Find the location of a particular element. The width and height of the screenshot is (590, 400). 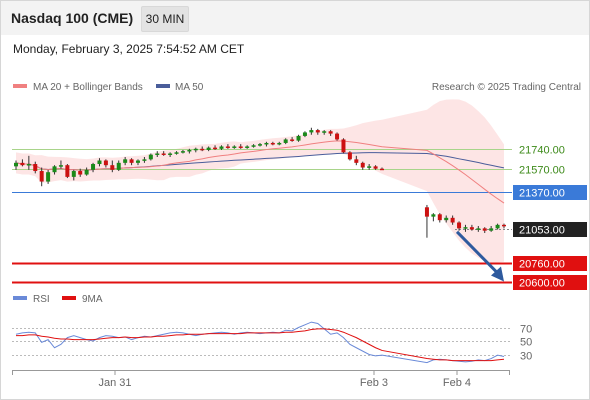

ma50-legend-swatch is located at coordinates (163, 86).